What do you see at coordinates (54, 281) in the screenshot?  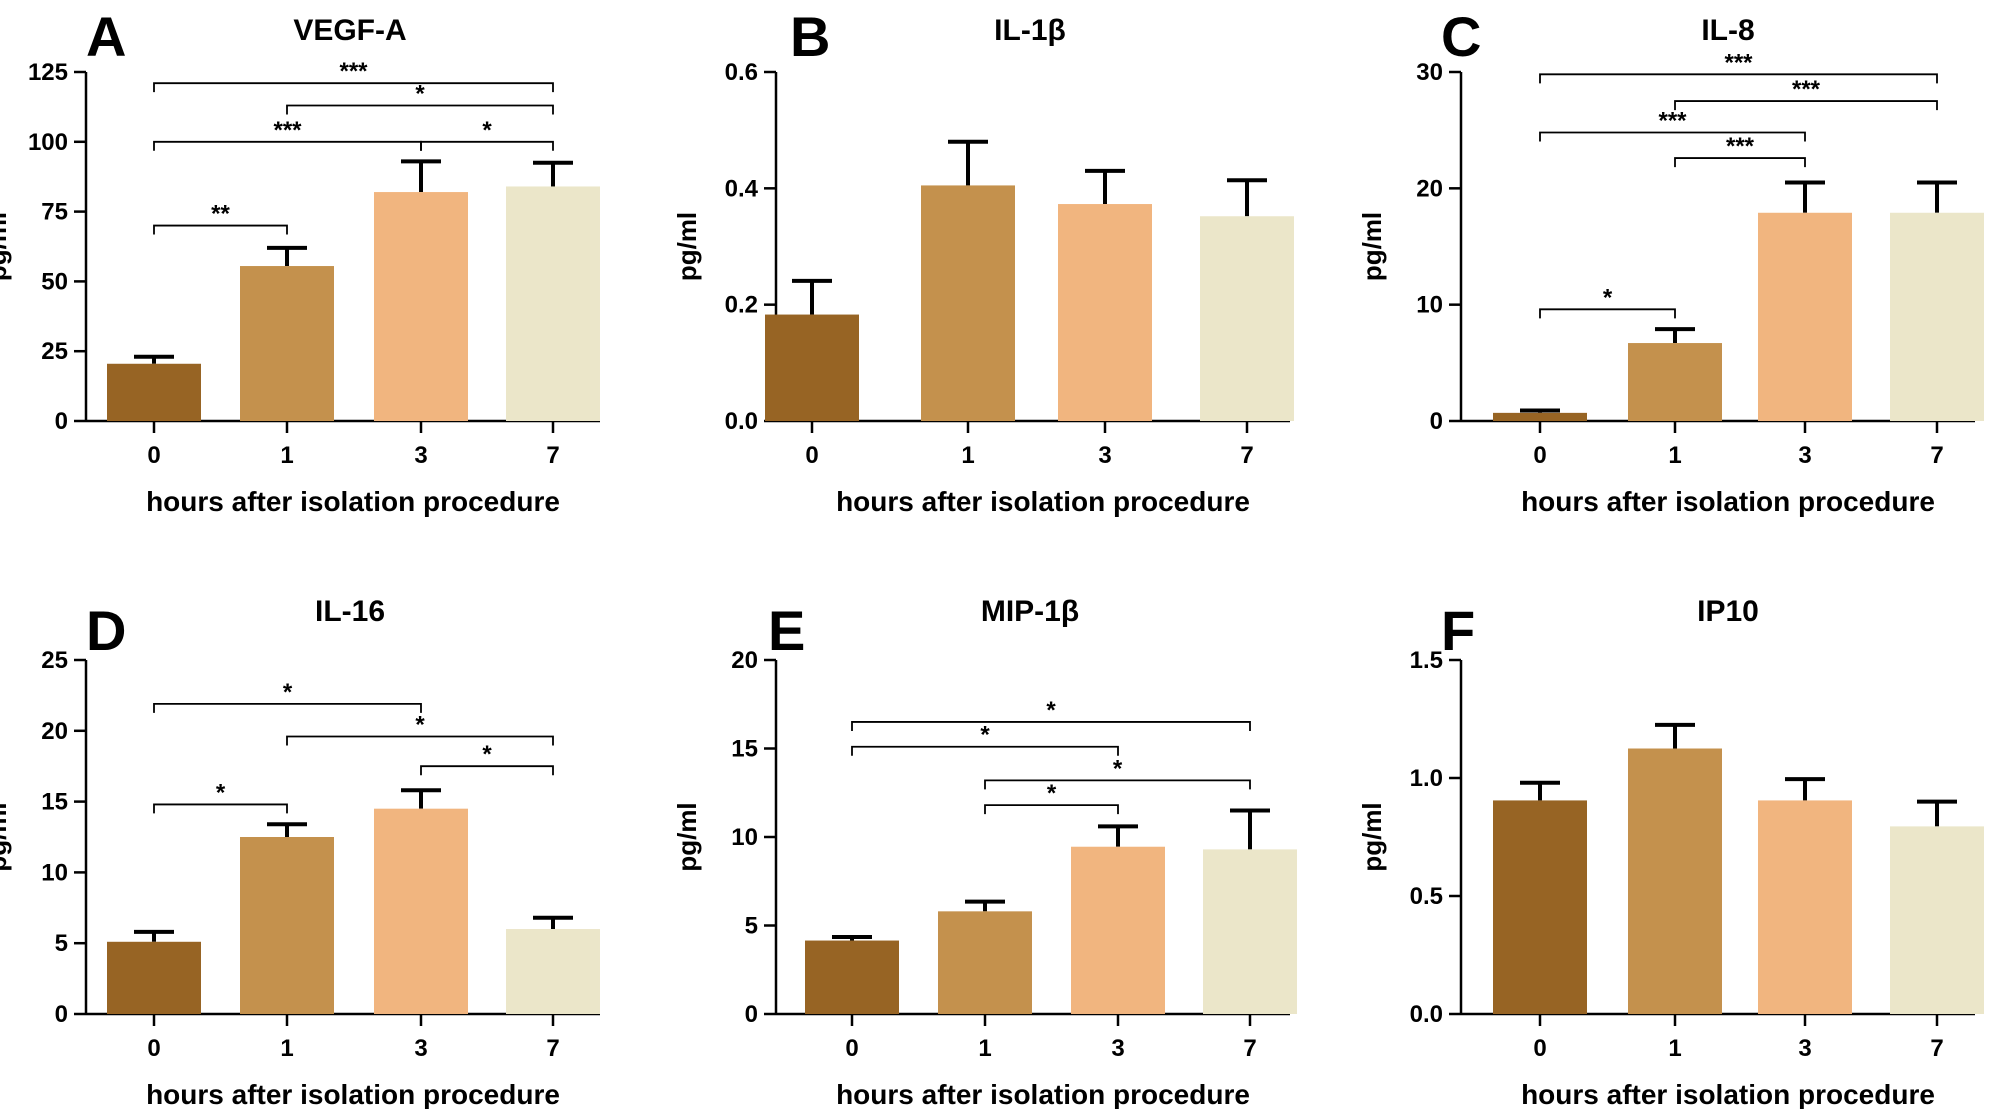 I see `y-tick-label: 50` at bounding box center [54, 281].